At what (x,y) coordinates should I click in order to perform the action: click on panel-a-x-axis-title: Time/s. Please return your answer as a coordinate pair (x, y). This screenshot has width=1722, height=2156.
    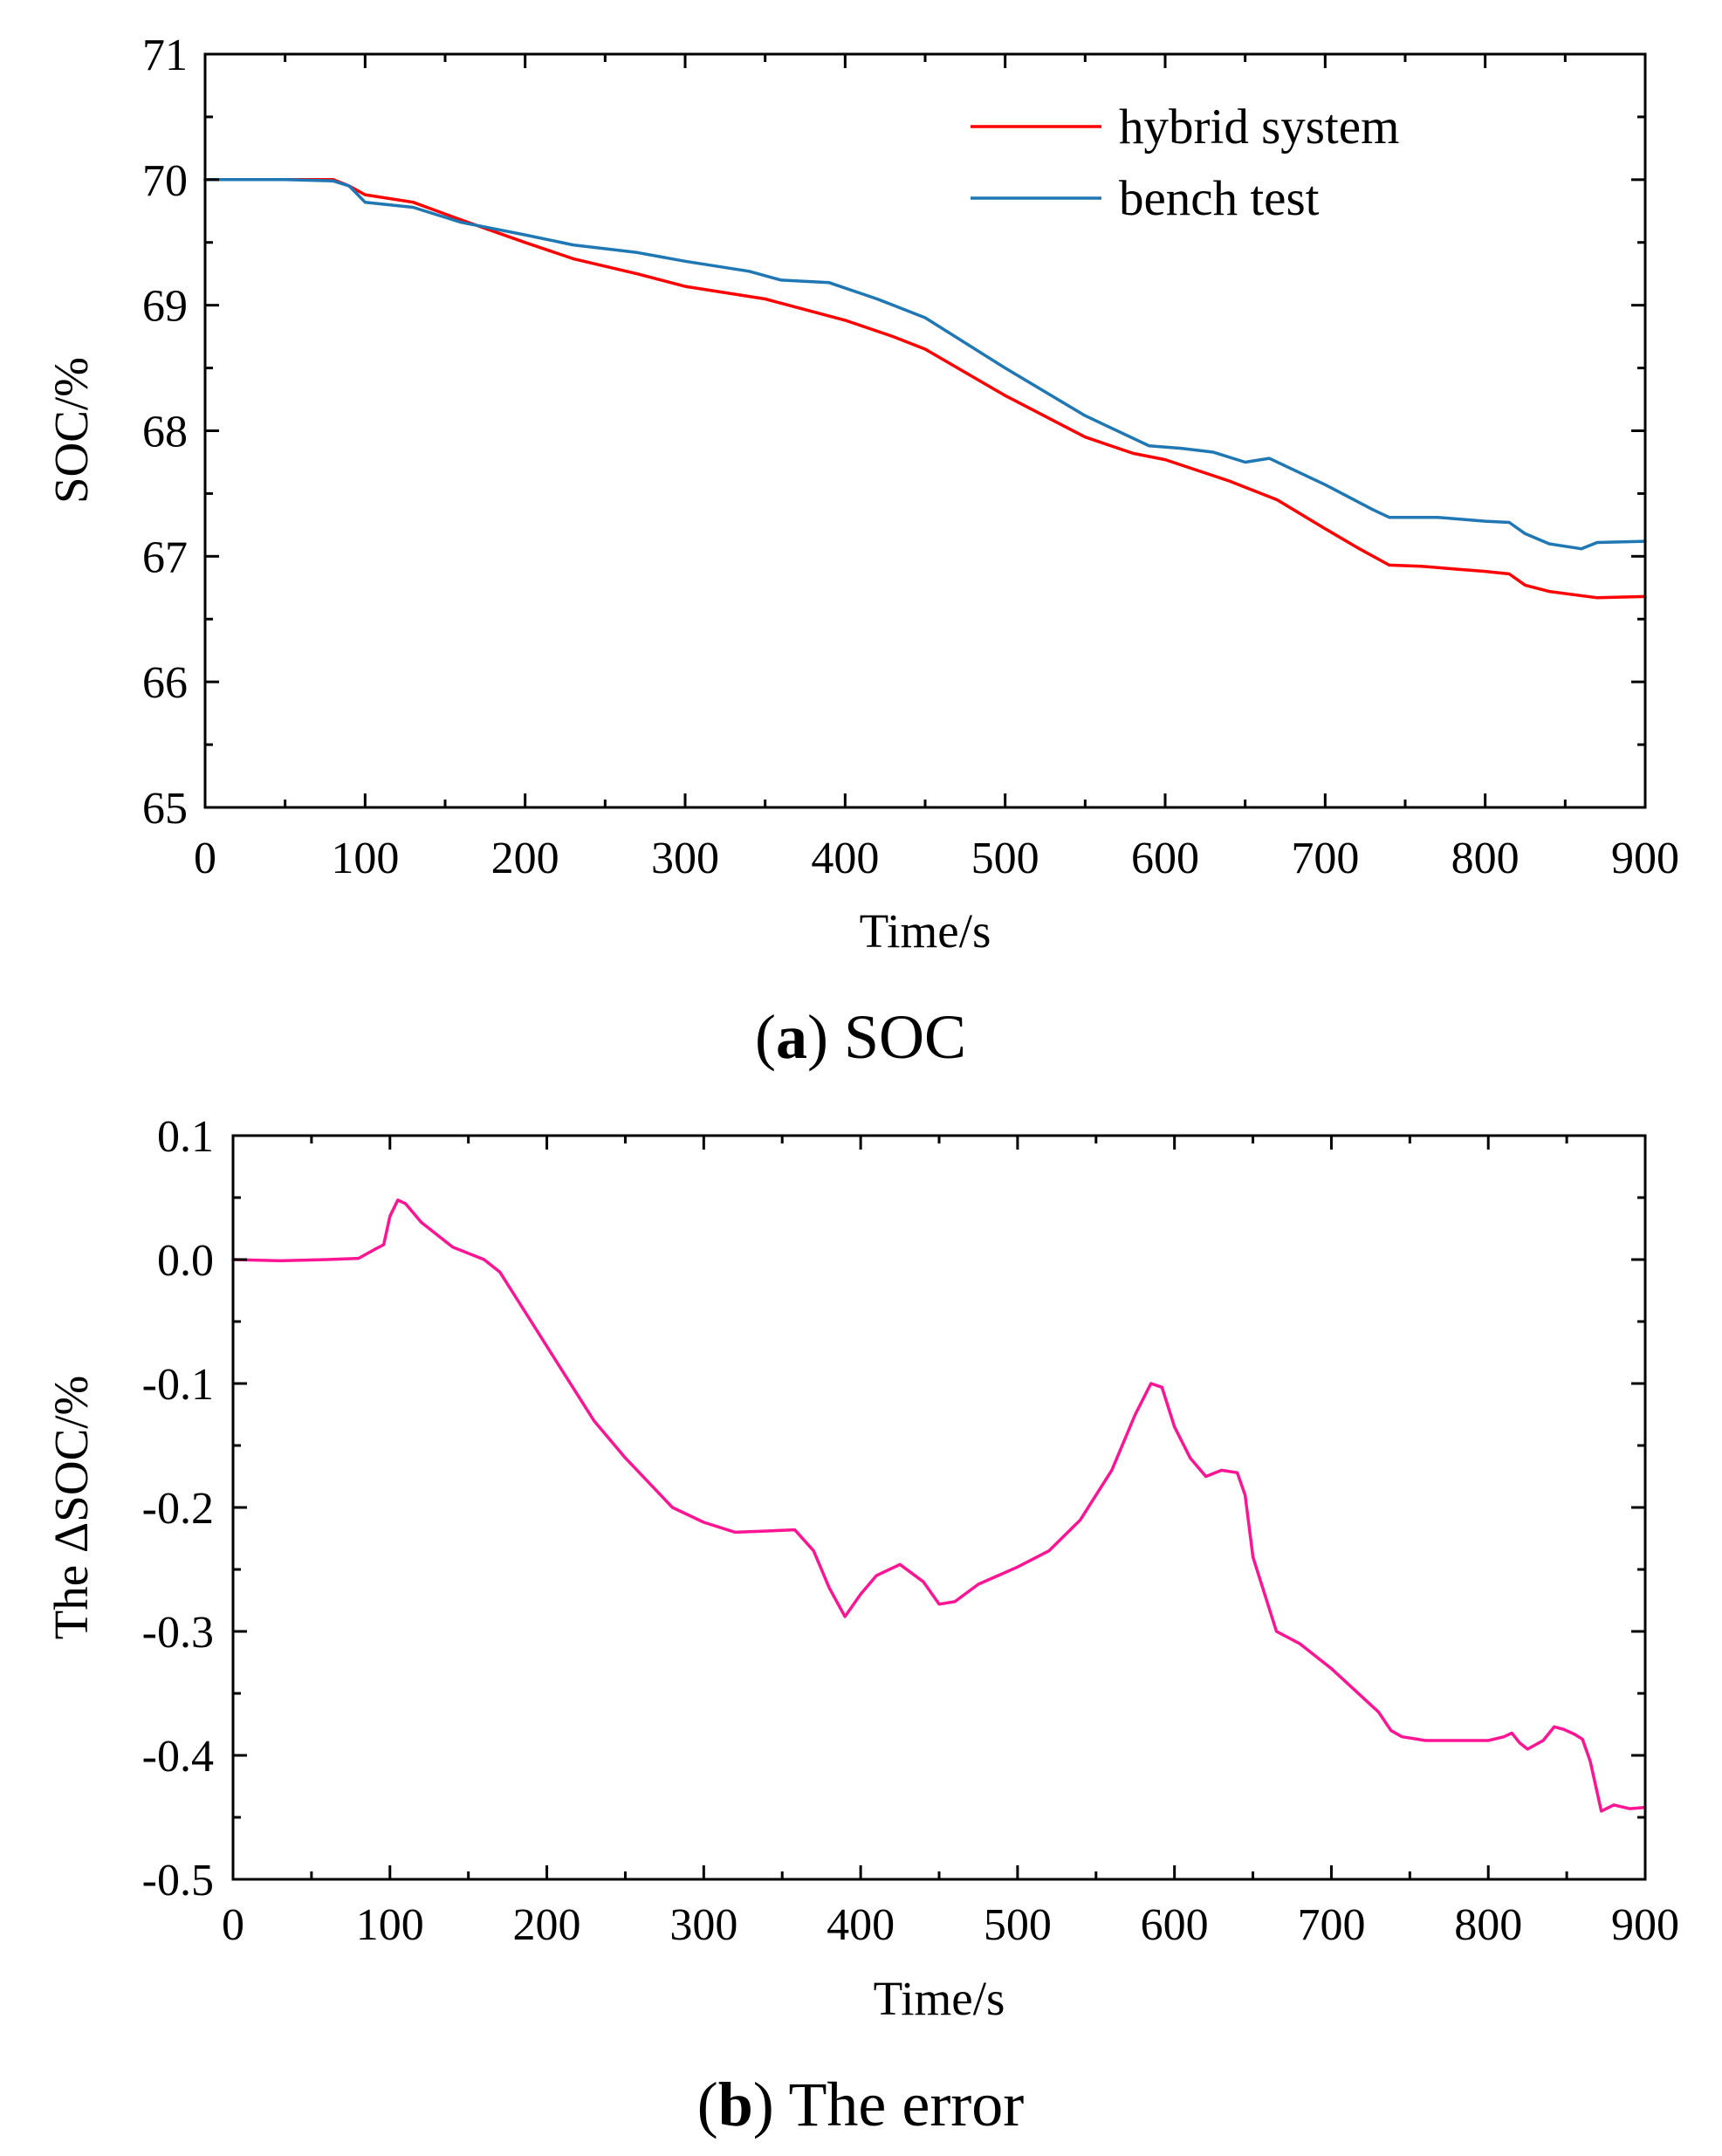
    Looking at the image, I should click on (926, 931).